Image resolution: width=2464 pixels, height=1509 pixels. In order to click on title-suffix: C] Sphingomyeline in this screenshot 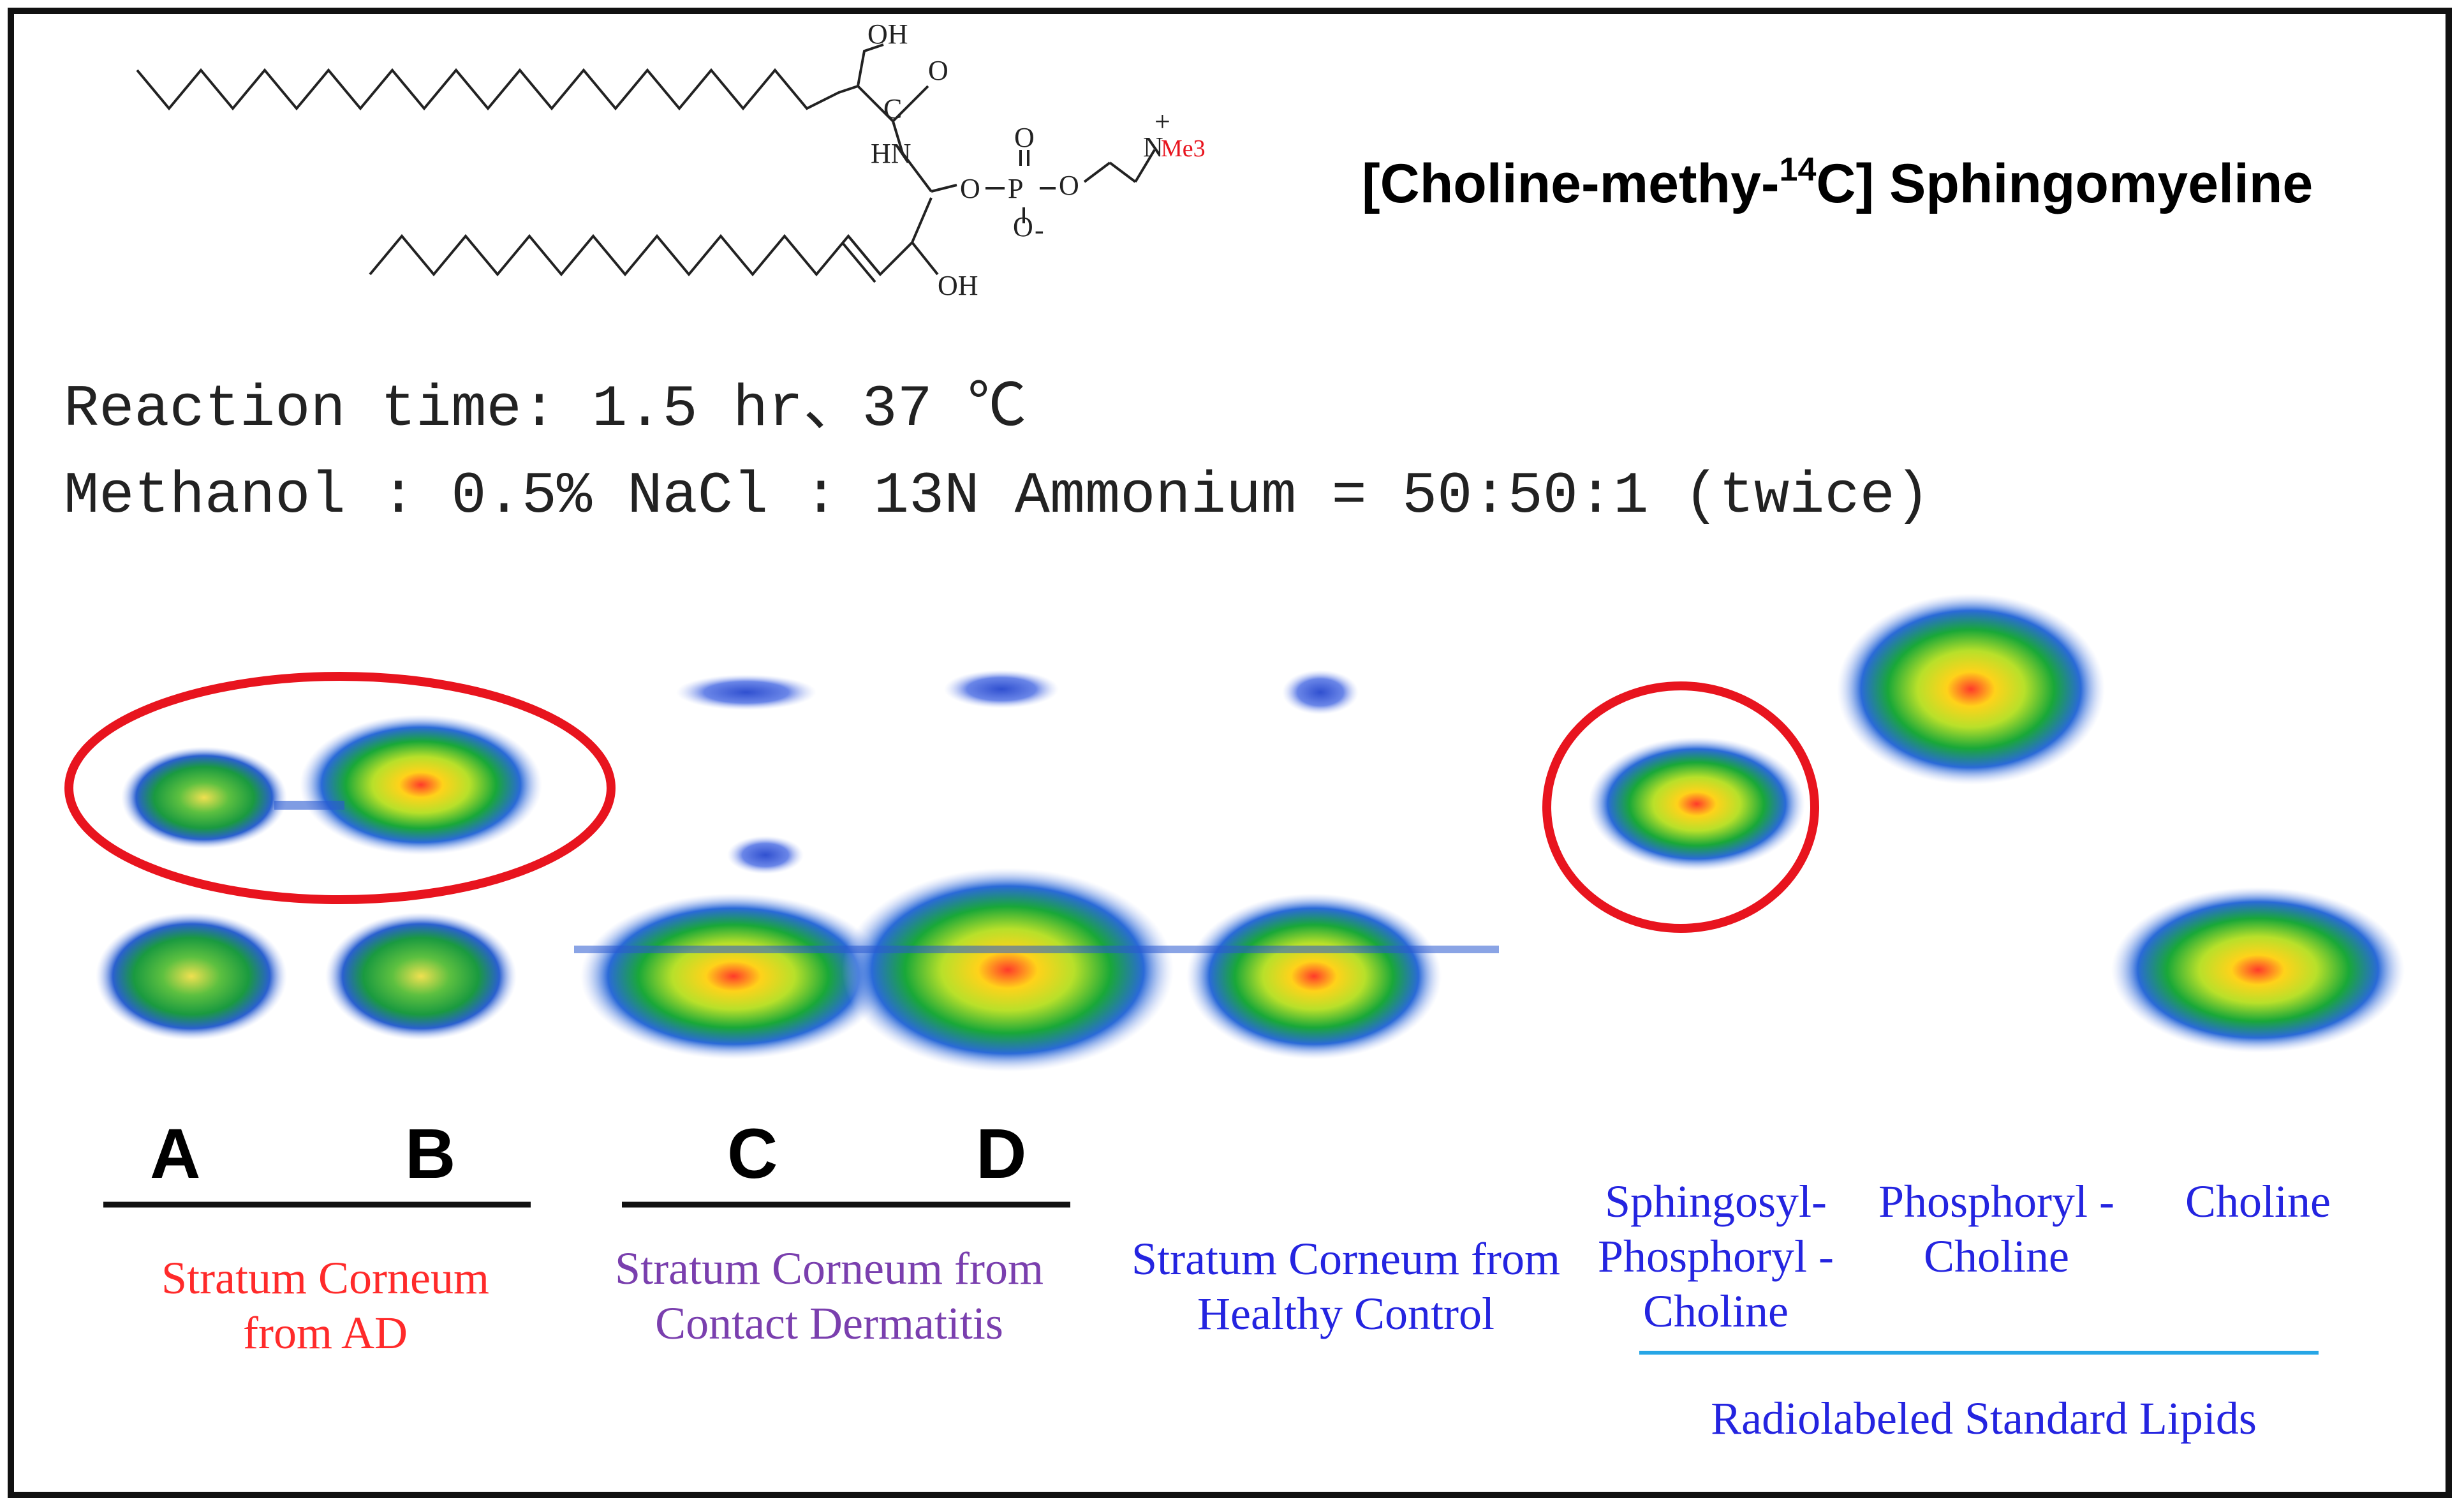, I will do `click(2064, 183)`.